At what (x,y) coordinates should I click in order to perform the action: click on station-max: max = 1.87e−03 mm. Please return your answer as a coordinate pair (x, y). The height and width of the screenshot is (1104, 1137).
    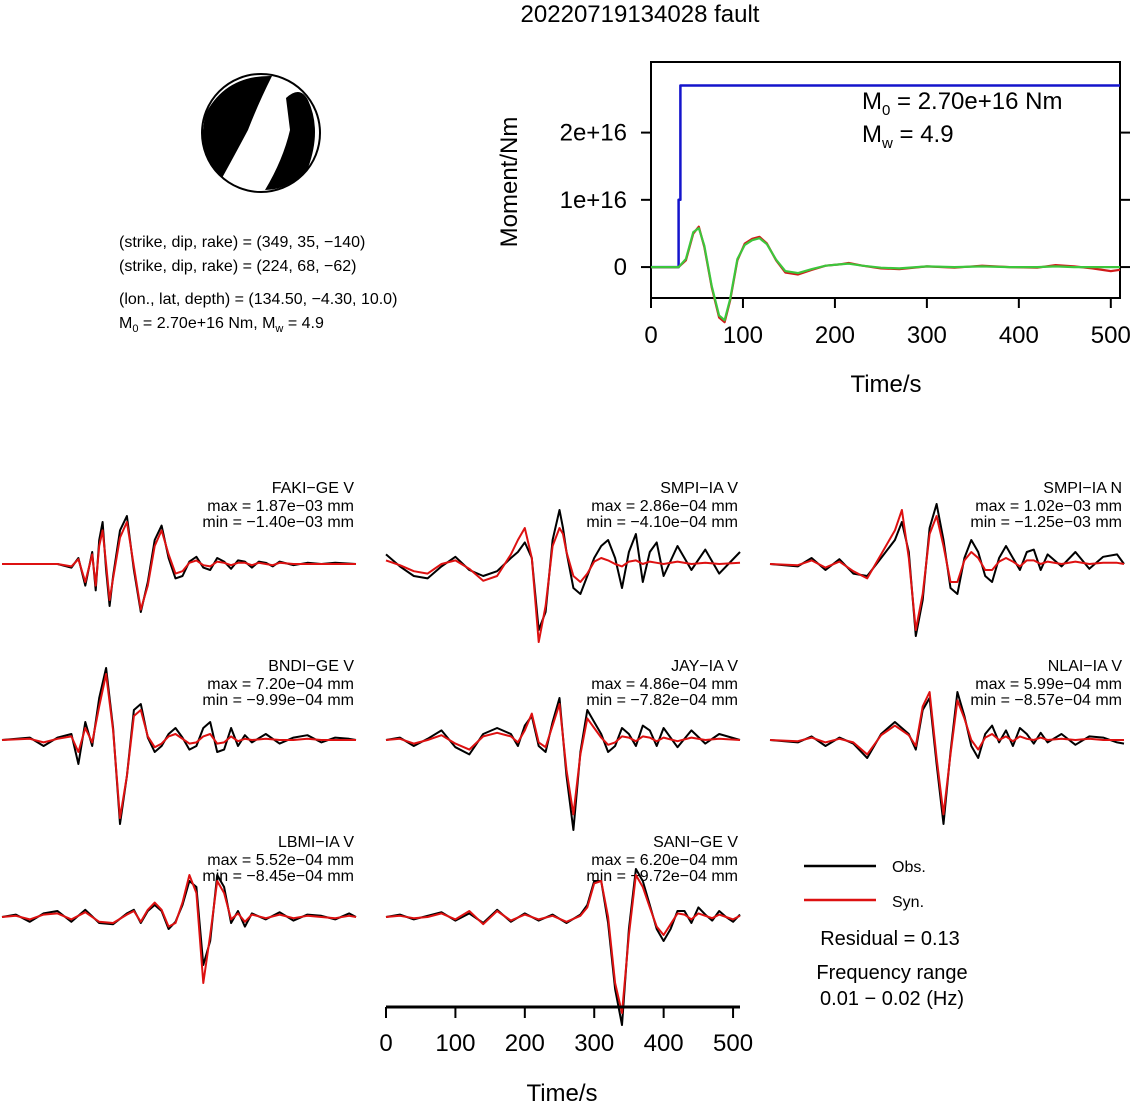
    Looking at the image, I should click on (280, 506).